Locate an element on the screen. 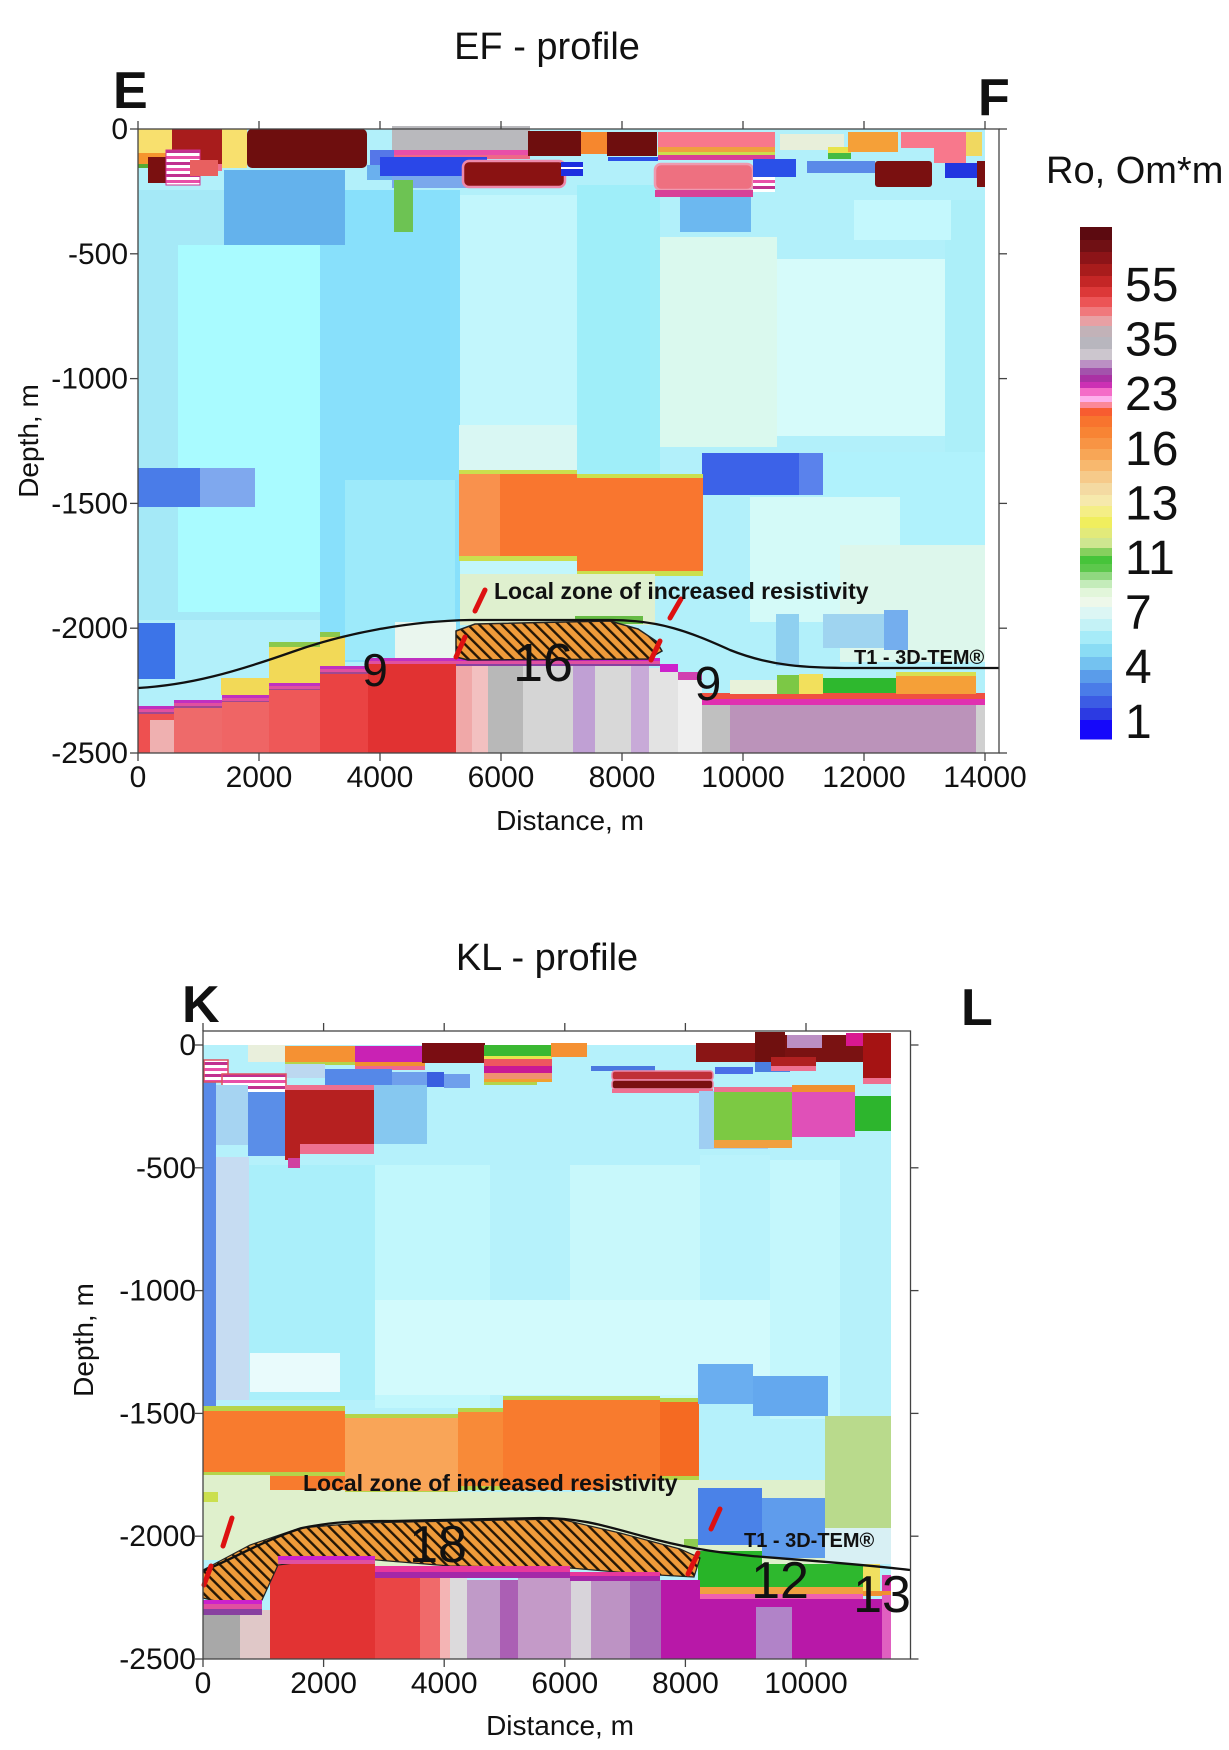 Image resolution: width=1229 pixels, height=1750 pixels. svg-text: 12 is located at coordinates (780, 1581).